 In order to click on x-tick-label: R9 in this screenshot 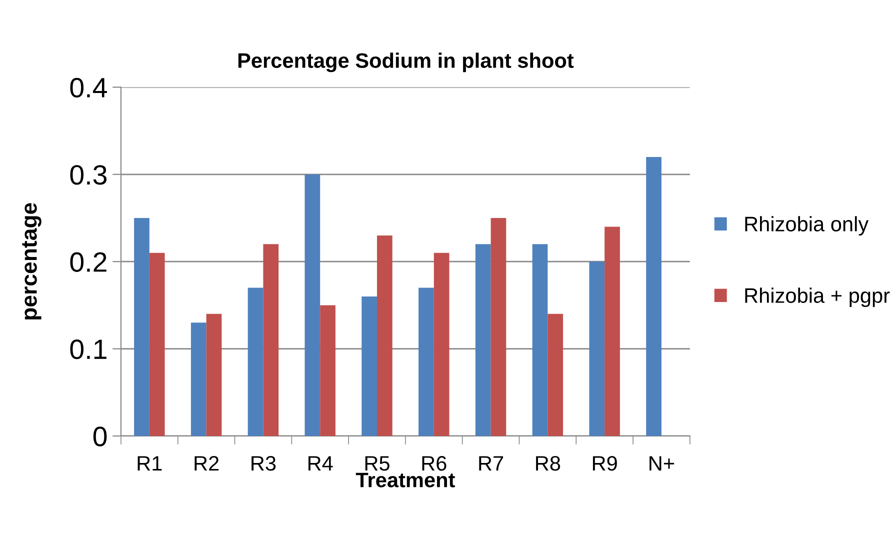, I will do `click(604, 463)`.